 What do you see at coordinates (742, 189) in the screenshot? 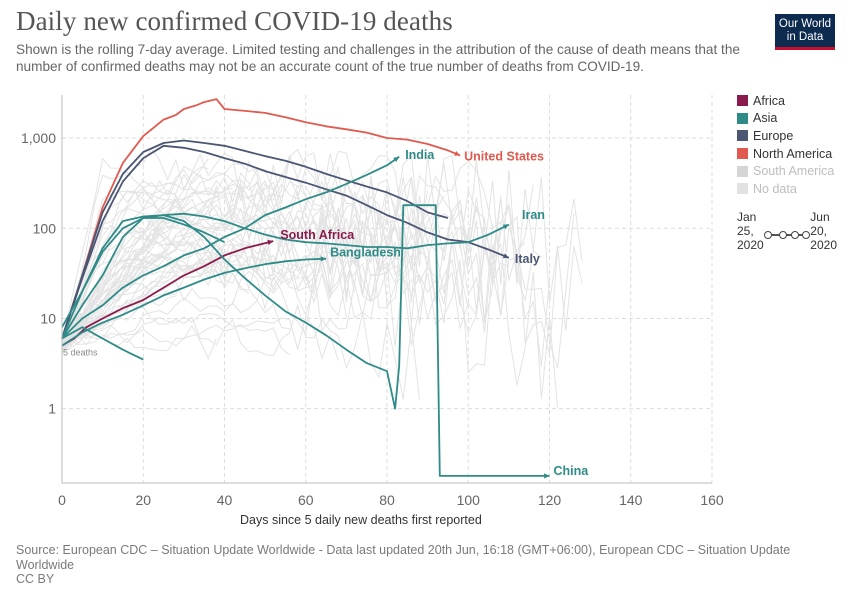
I see `legend-swatch-no-data` at bounding box center [742, 189].